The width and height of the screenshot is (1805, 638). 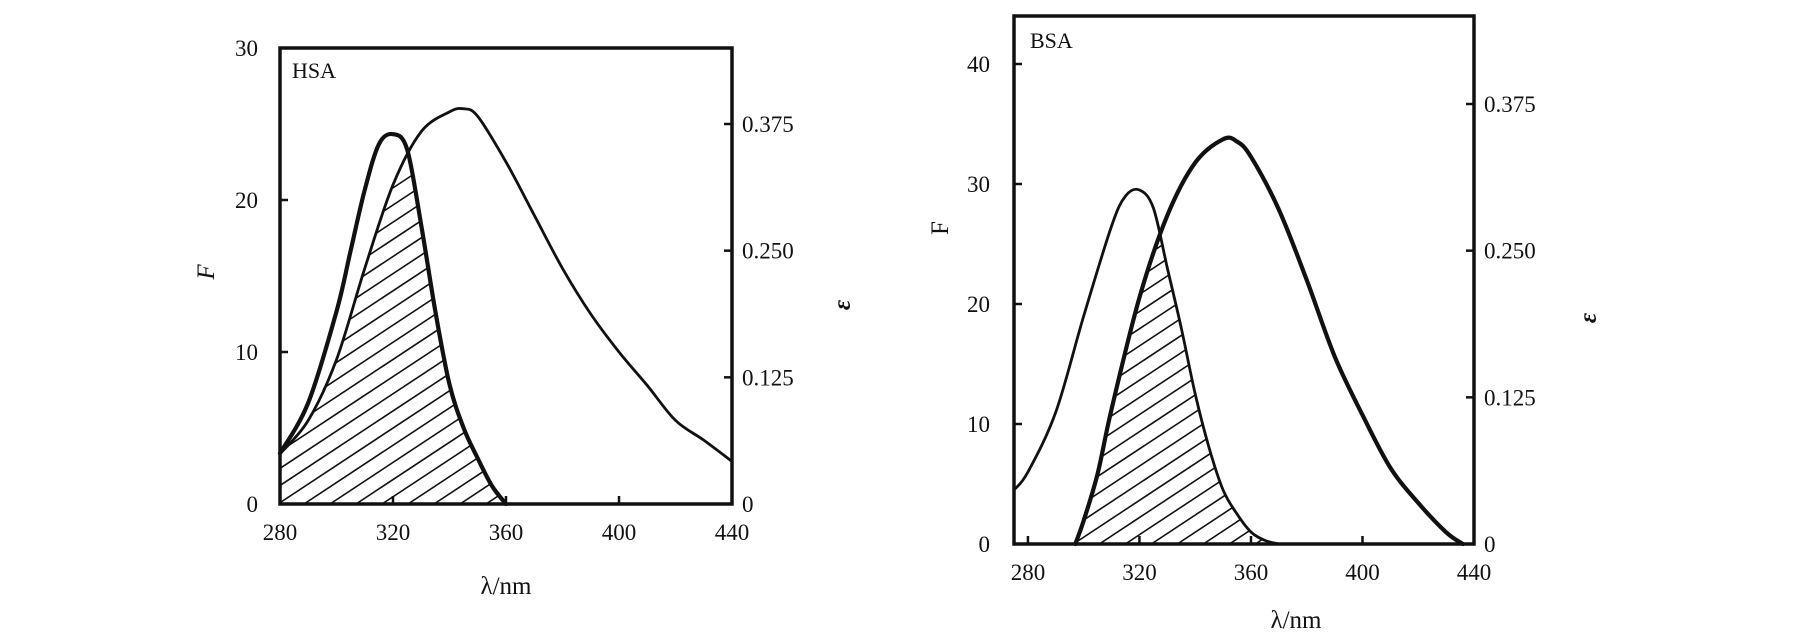 What do you see at coordinates (1296, 620) in the screenshot?
I see `x-axis-label-bsa: λ/nm` at bounding box center [1296, 620].